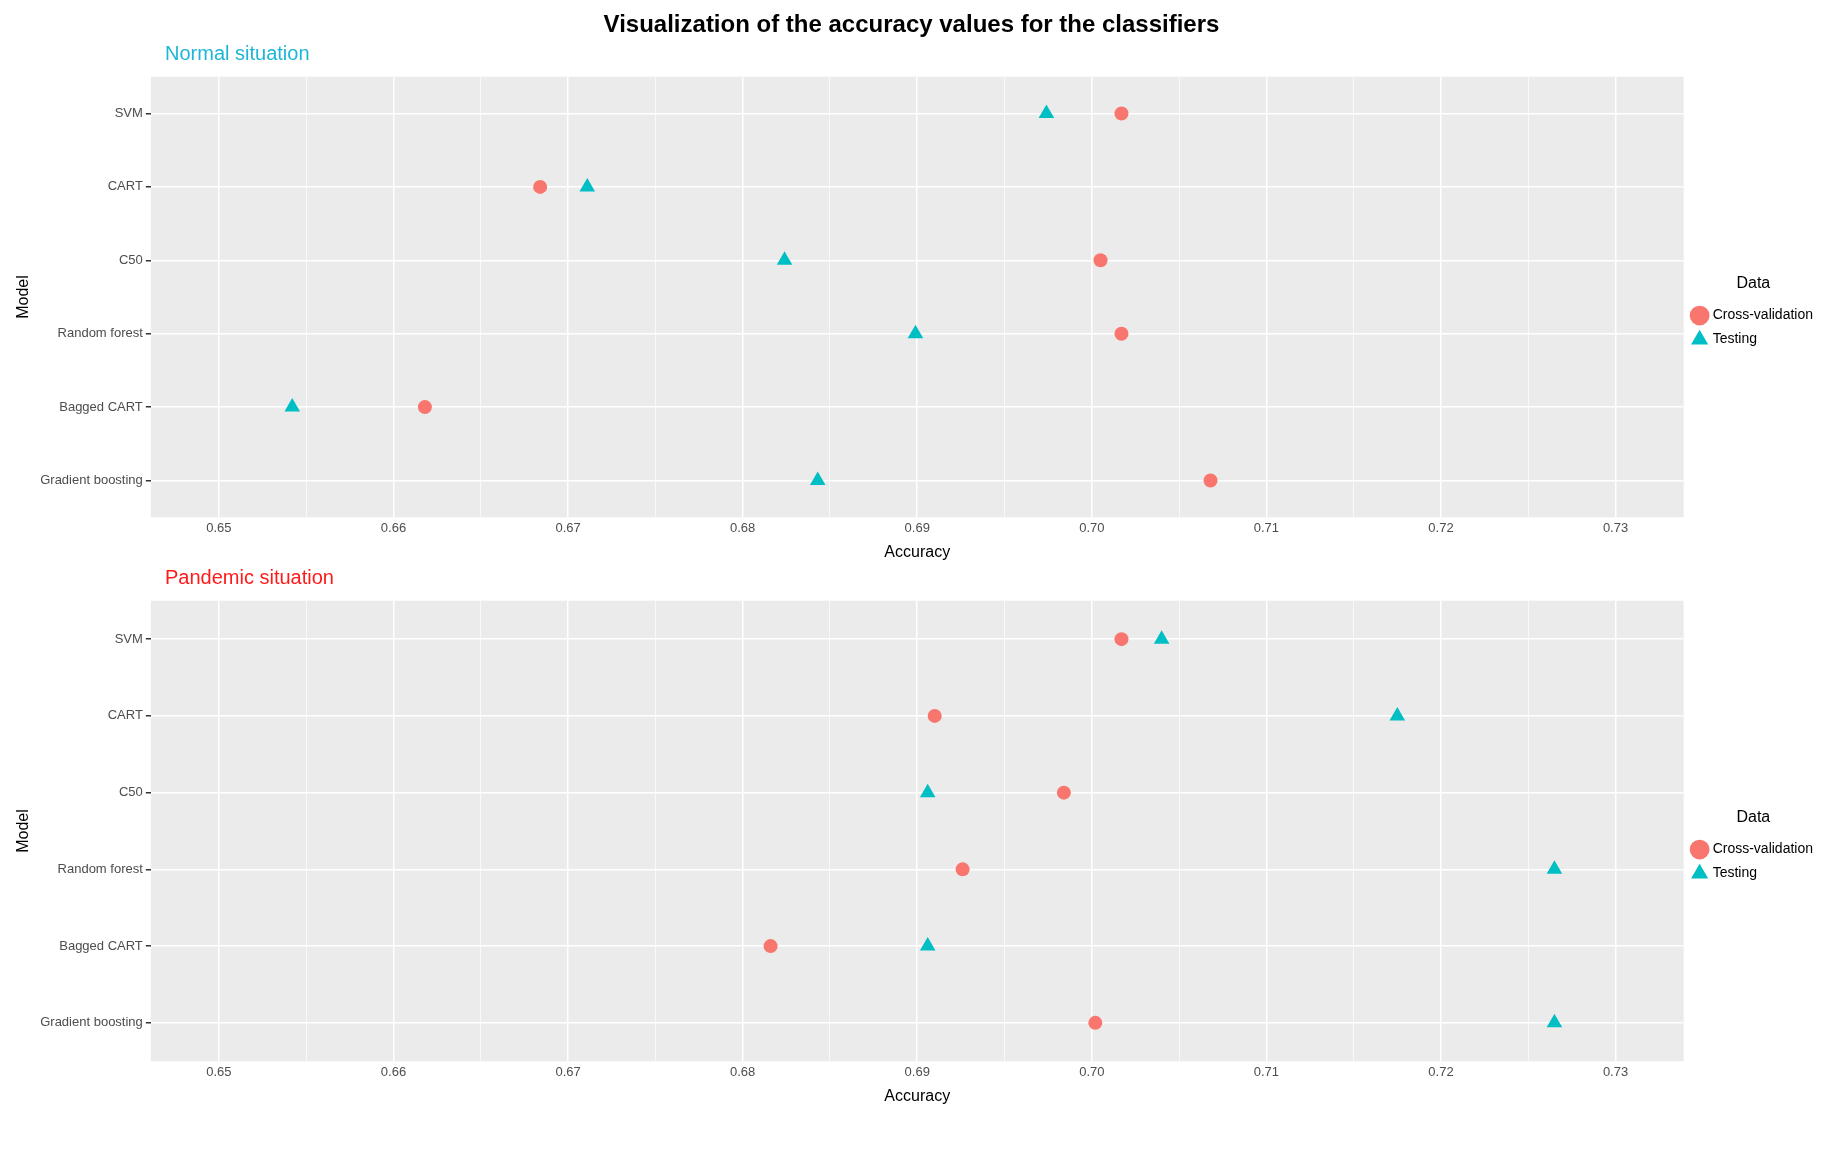 The height and width of the screenshot is (1162, 1823). Describe the element at coordinates (911, 24) in the screenshot. I see `chart-title: Visualization of the accuracy values for the classifiers` at that location.